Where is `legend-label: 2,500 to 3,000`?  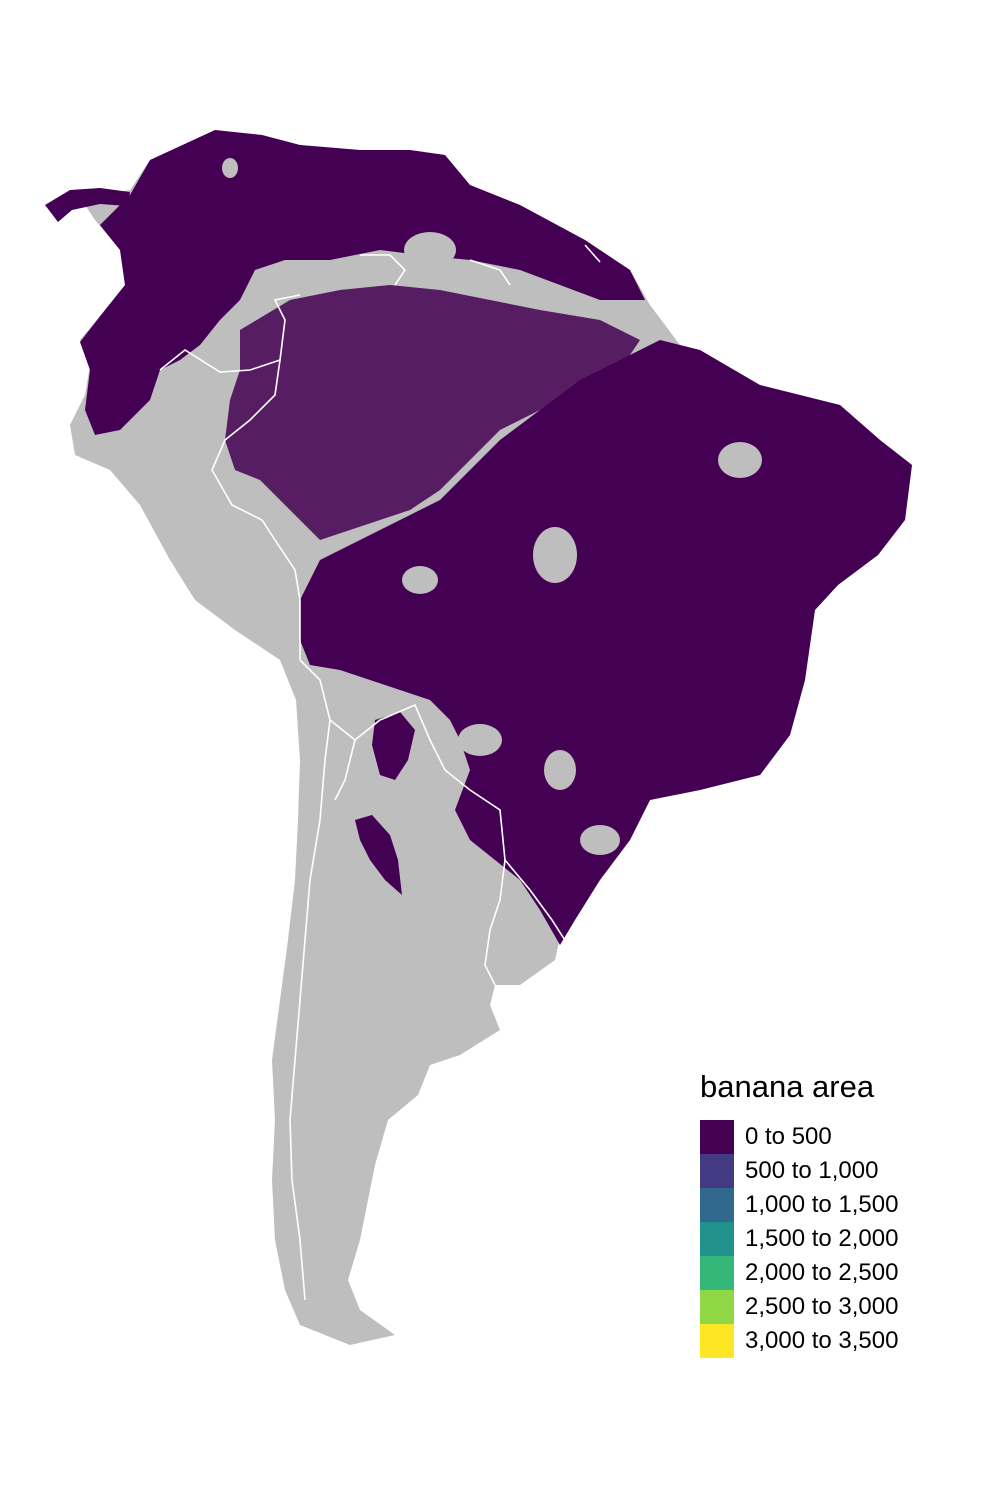
legend-label: 2,500 to 3,000 is located at coordinates (822, 1306).